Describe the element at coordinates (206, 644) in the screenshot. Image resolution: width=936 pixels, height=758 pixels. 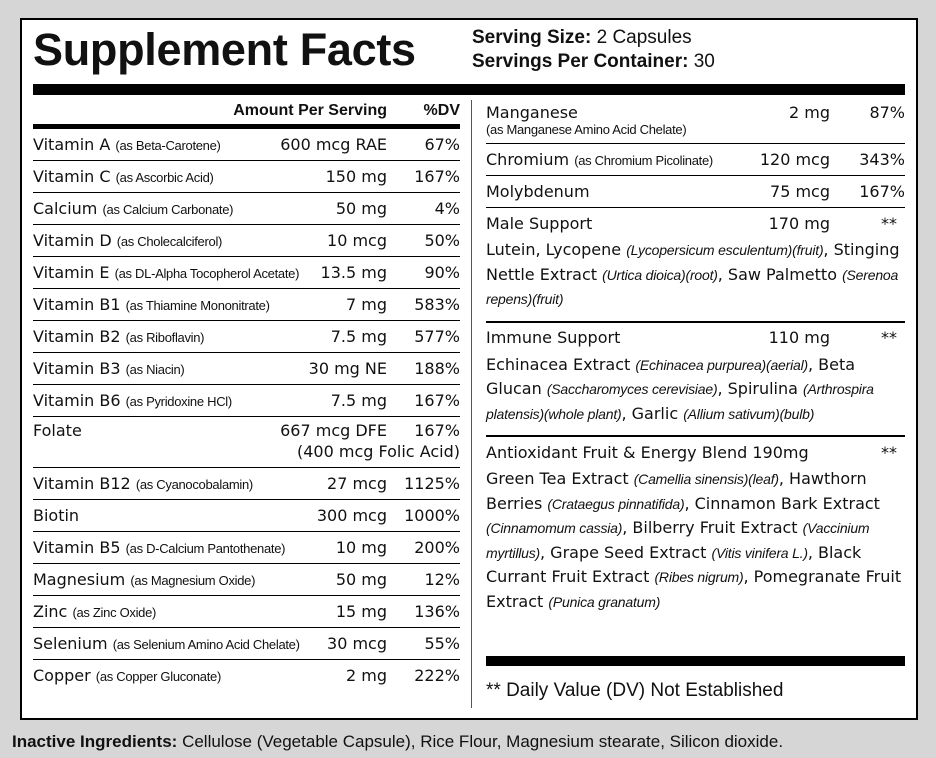
I see `nutrient-source: (as Selenium Amino Acid Chelate)` at that location.